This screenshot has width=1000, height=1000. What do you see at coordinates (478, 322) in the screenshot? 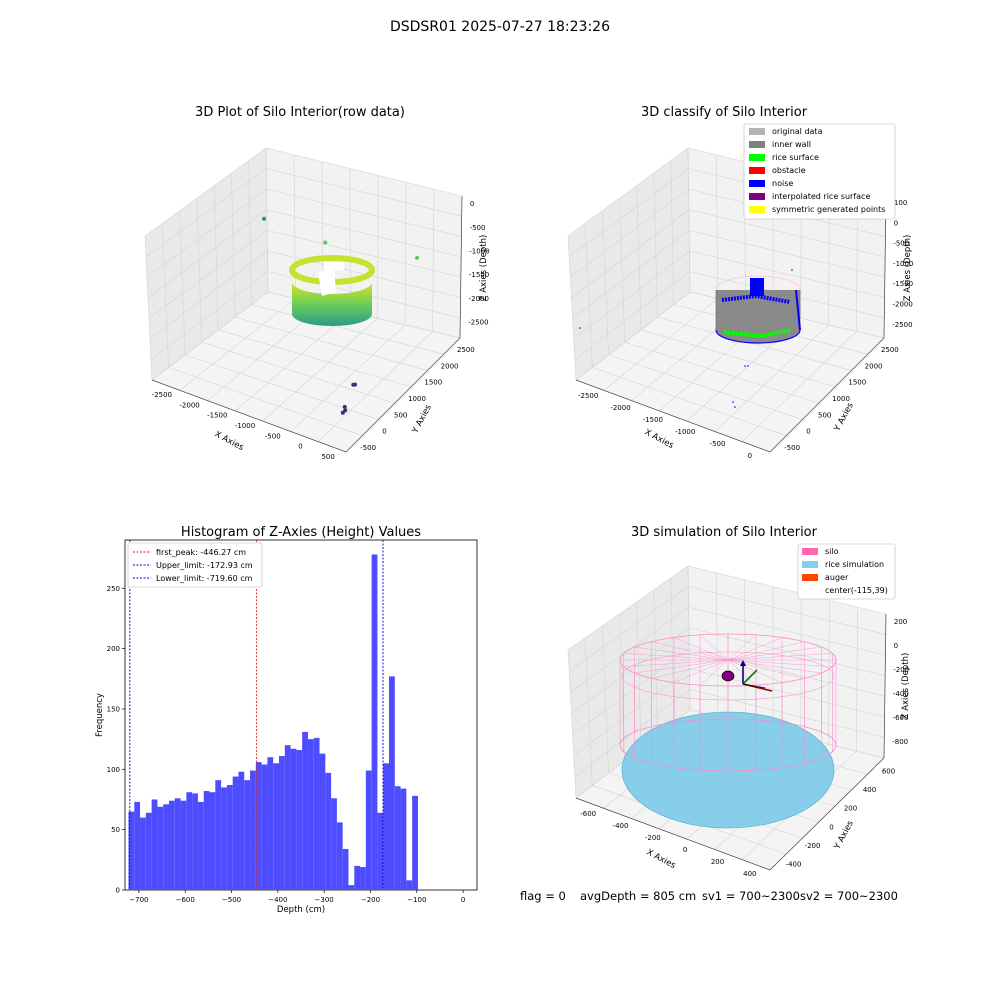
I see `panel1-z-tick-label: -2500` at bounding box center [478, 322].